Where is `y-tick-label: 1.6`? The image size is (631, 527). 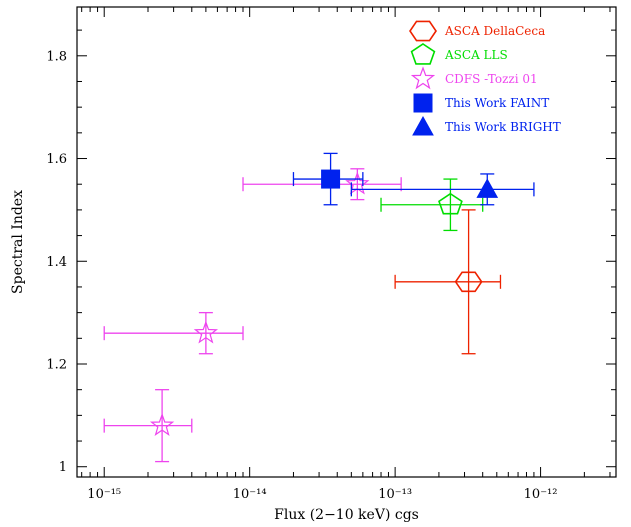 y-tick-label: 1.6 is located at coordinates (56, 159).